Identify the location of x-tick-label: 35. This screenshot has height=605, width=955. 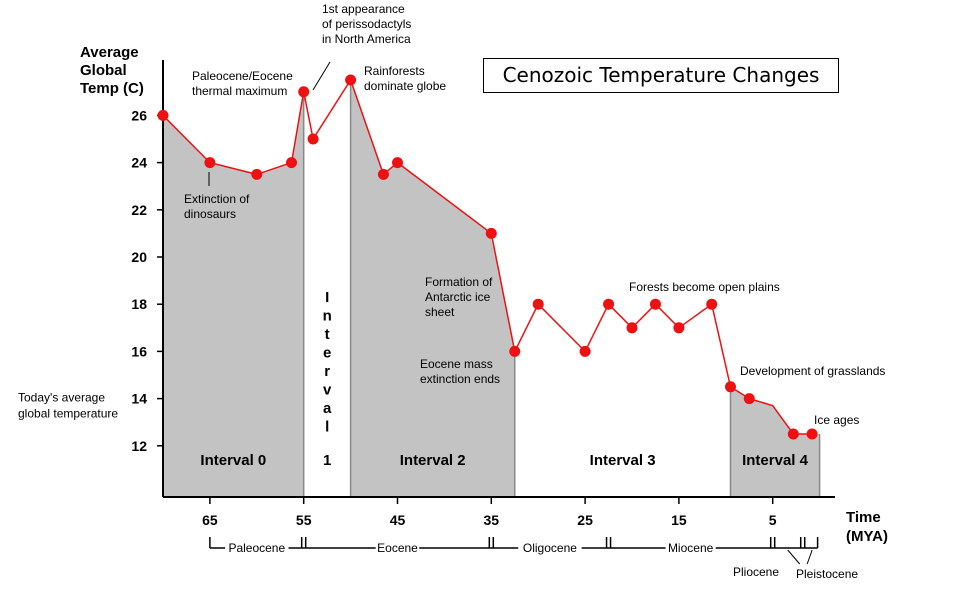
(492, 520).